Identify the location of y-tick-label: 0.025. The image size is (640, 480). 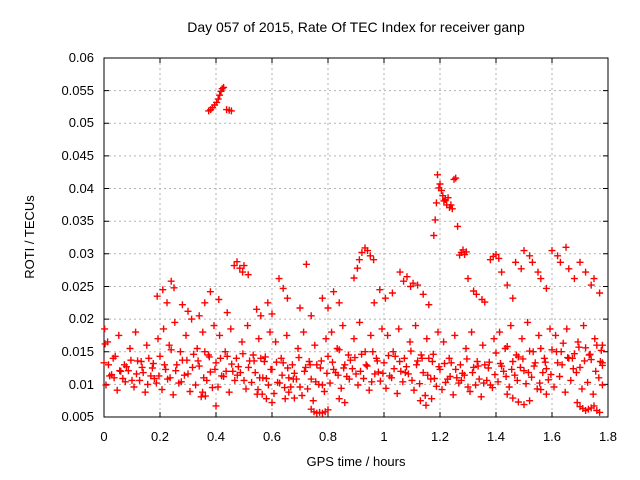
(77, 286).